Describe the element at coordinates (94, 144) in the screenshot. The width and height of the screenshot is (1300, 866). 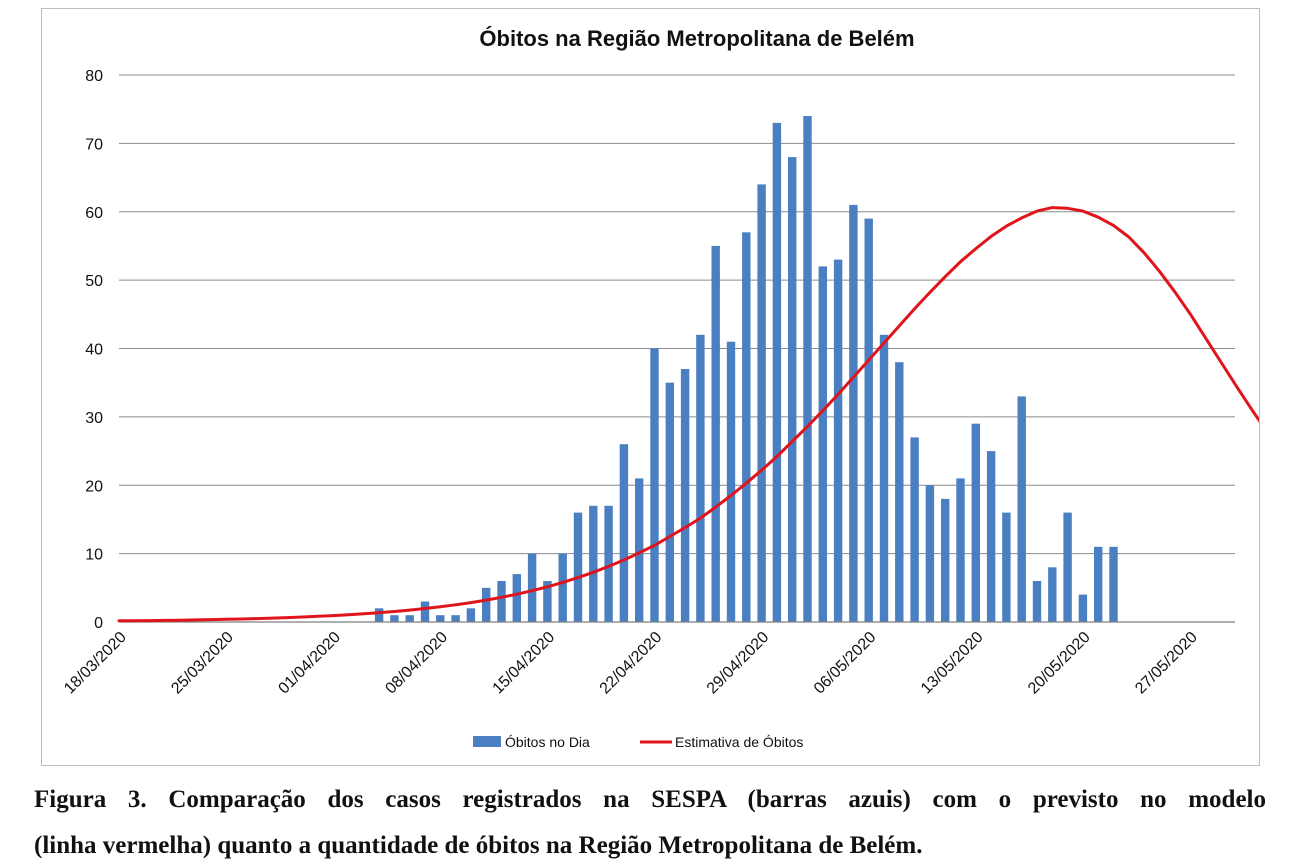
I see `y-tick-label: 70` at that location.